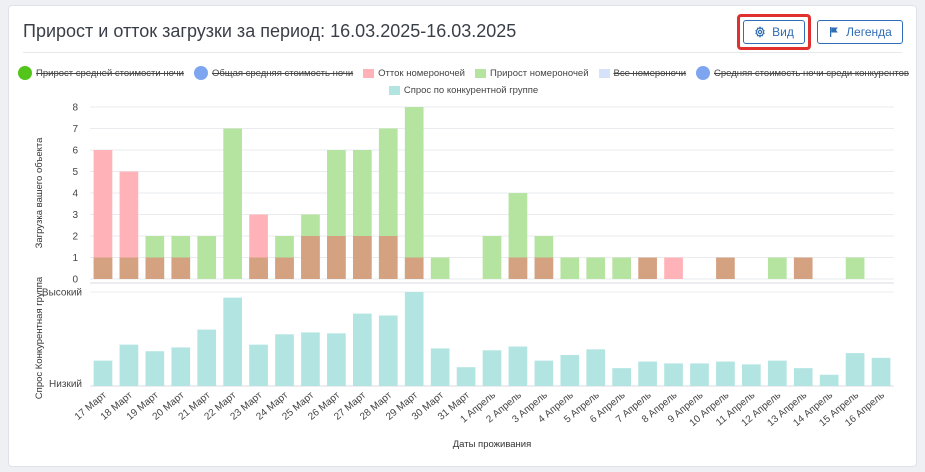 The height and width of the screenshot is (472, 925). Describe the element at coordinates (39, 193) in the screenshot. I see `y-axis-title-top: Загрузка вашего объекта` at that location.